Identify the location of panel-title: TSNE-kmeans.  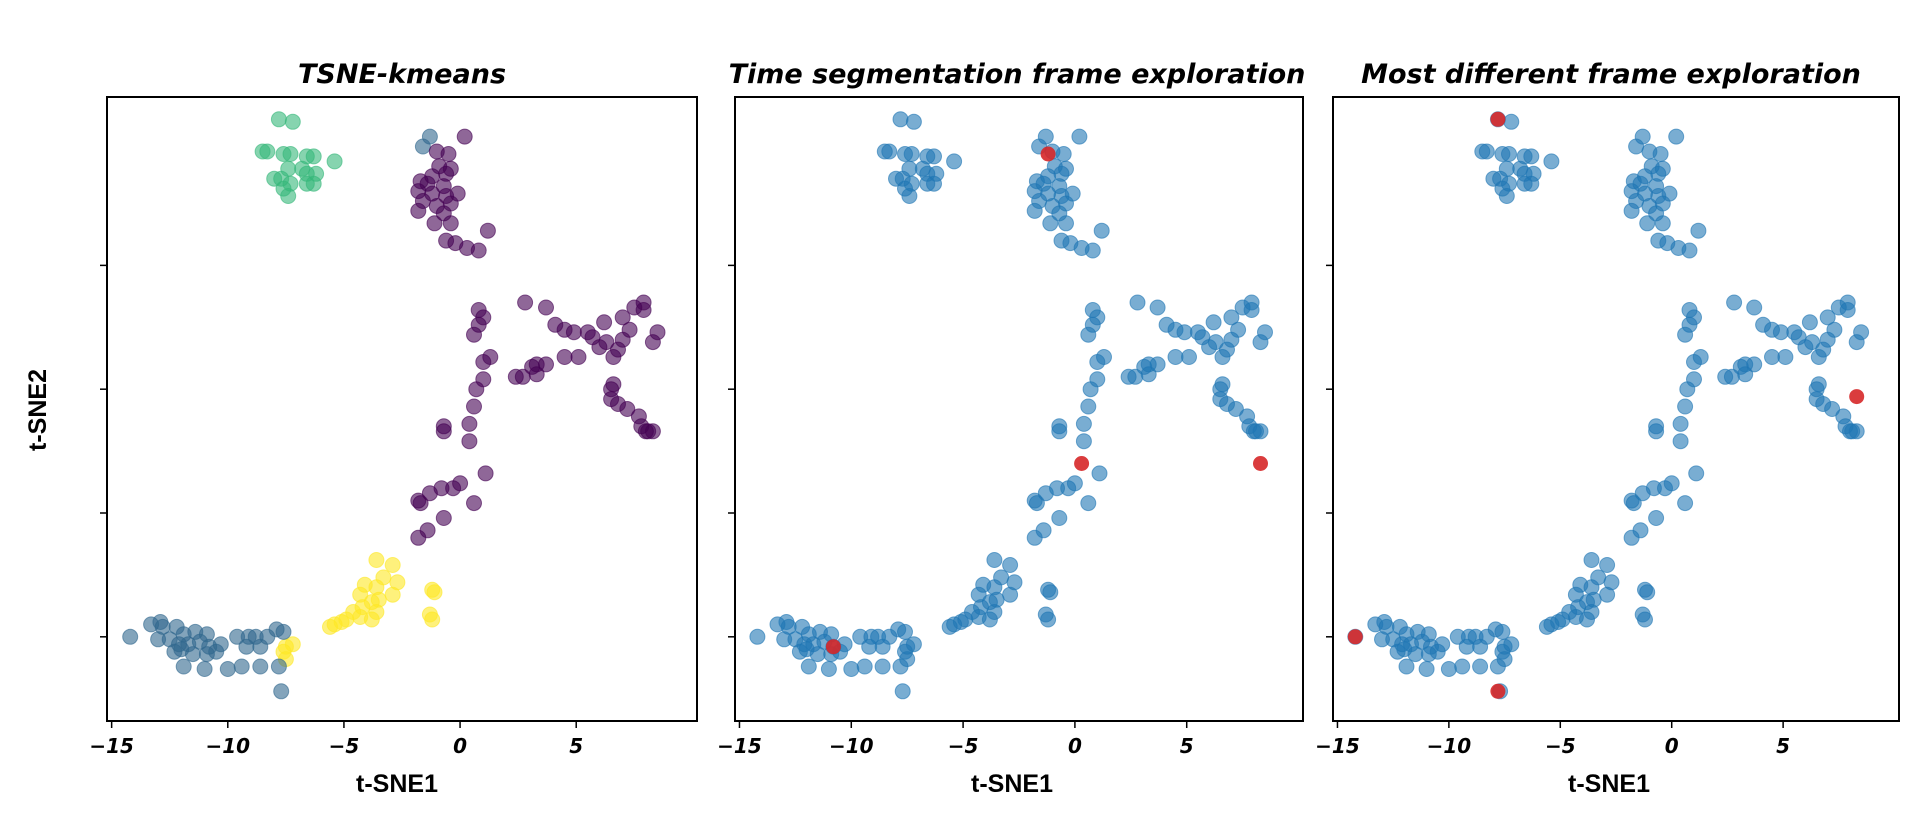
(402, 74).